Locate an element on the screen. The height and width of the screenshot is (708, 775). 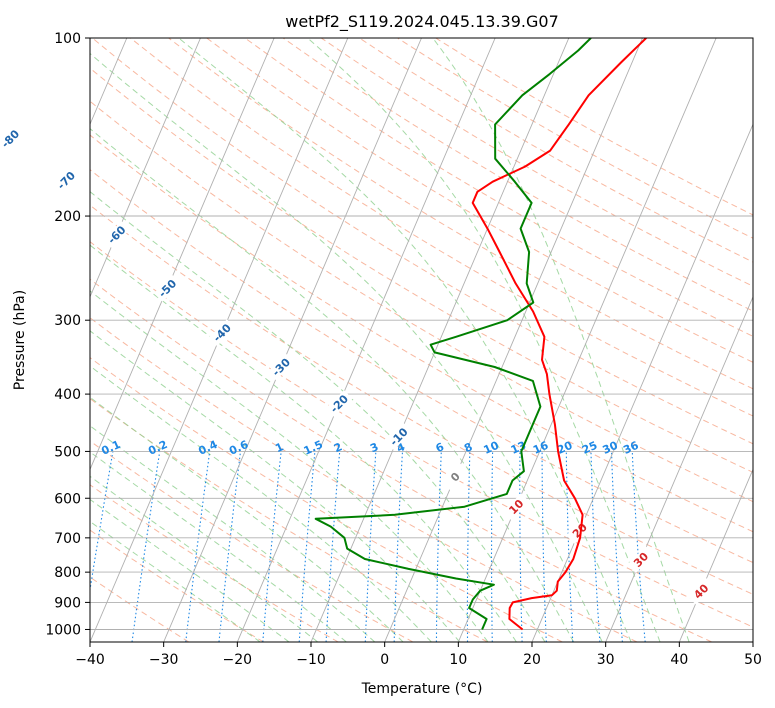
y-tick-label: 800 is located at coordinates (67, 573).